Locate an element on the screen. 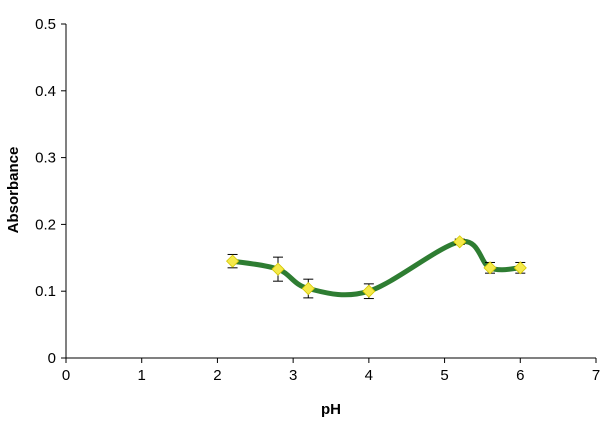 This screenshot has width=610, height=423. x-tick-label: 5 is located at coordinates (444, 375).